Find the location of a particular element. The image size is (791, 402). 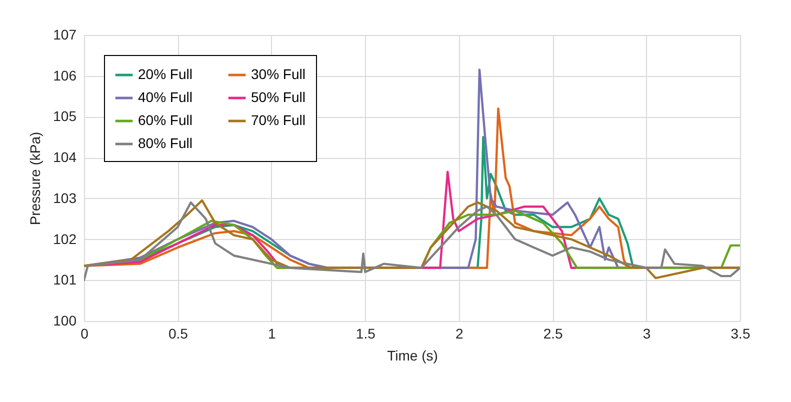

y-axis-title: Pressure (kPa) is located at coordinates (35, 179).